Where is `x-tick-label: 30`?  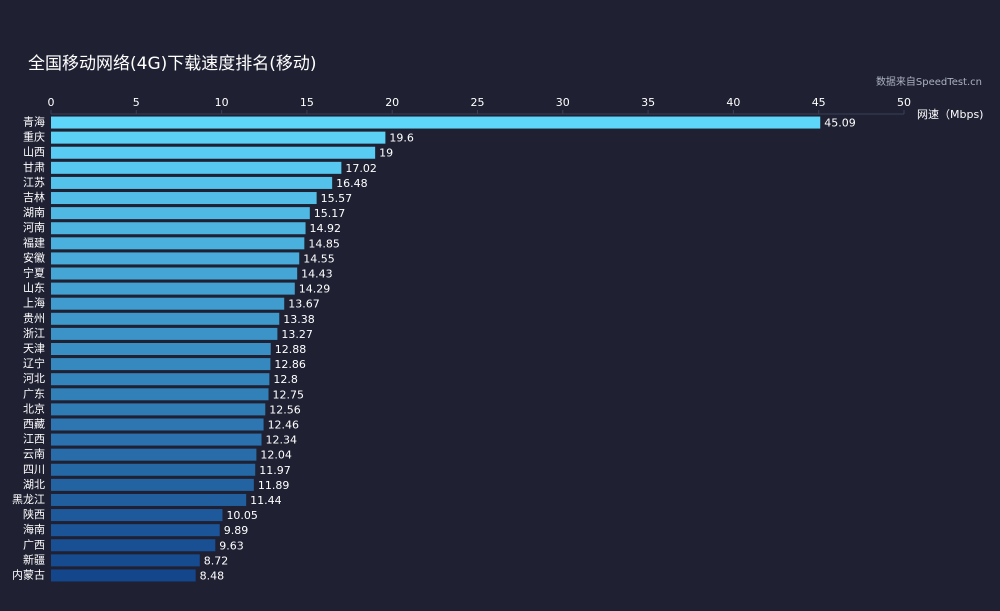
x-tick-label: 30 is located at coordinates (563, 102).